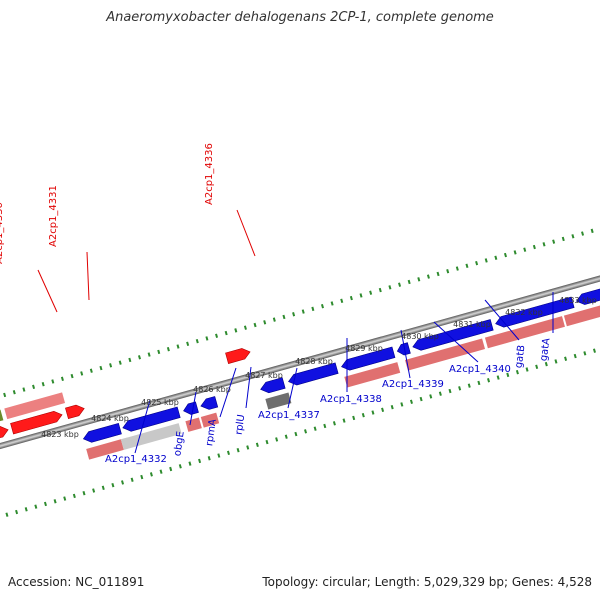  Describe the element at coordinates (524, 312) in the screenshot. I see `scale-label: 4832 kbp` at that location.